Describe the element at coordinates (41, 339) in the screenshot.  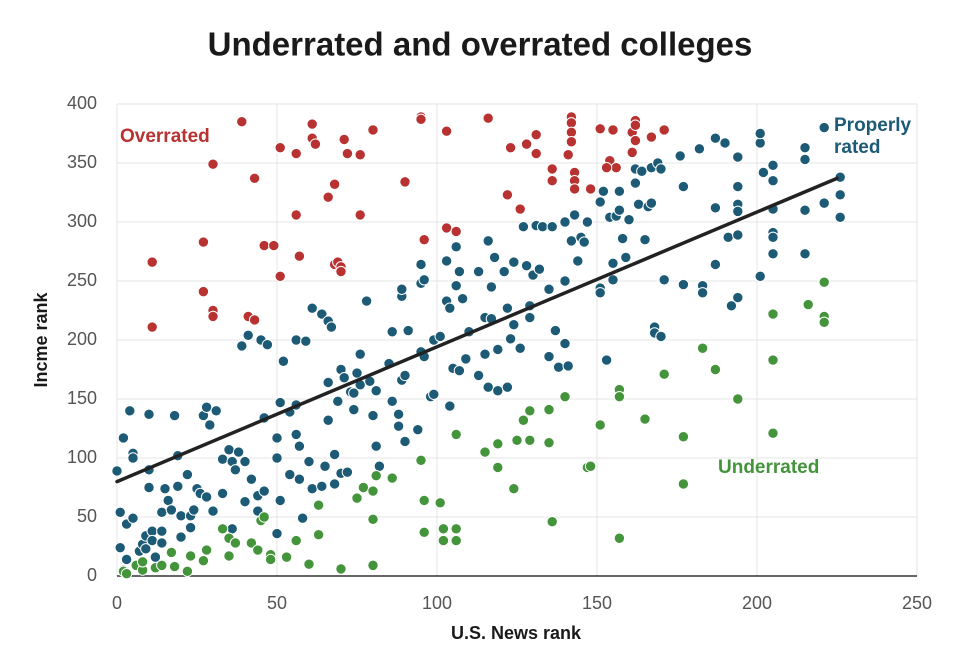
I see `y-axis-label: Incme rank` at that location.